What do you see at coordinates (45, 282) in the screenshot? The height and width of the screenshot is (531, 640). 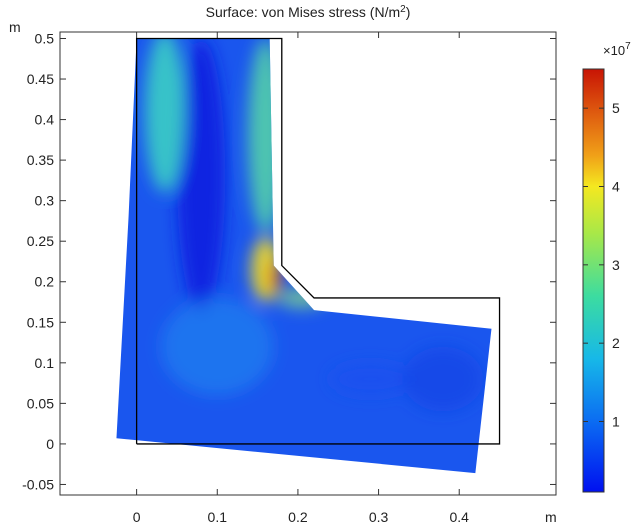 I see `y-tick-label: 0.2` at bounding box center [45, 282].